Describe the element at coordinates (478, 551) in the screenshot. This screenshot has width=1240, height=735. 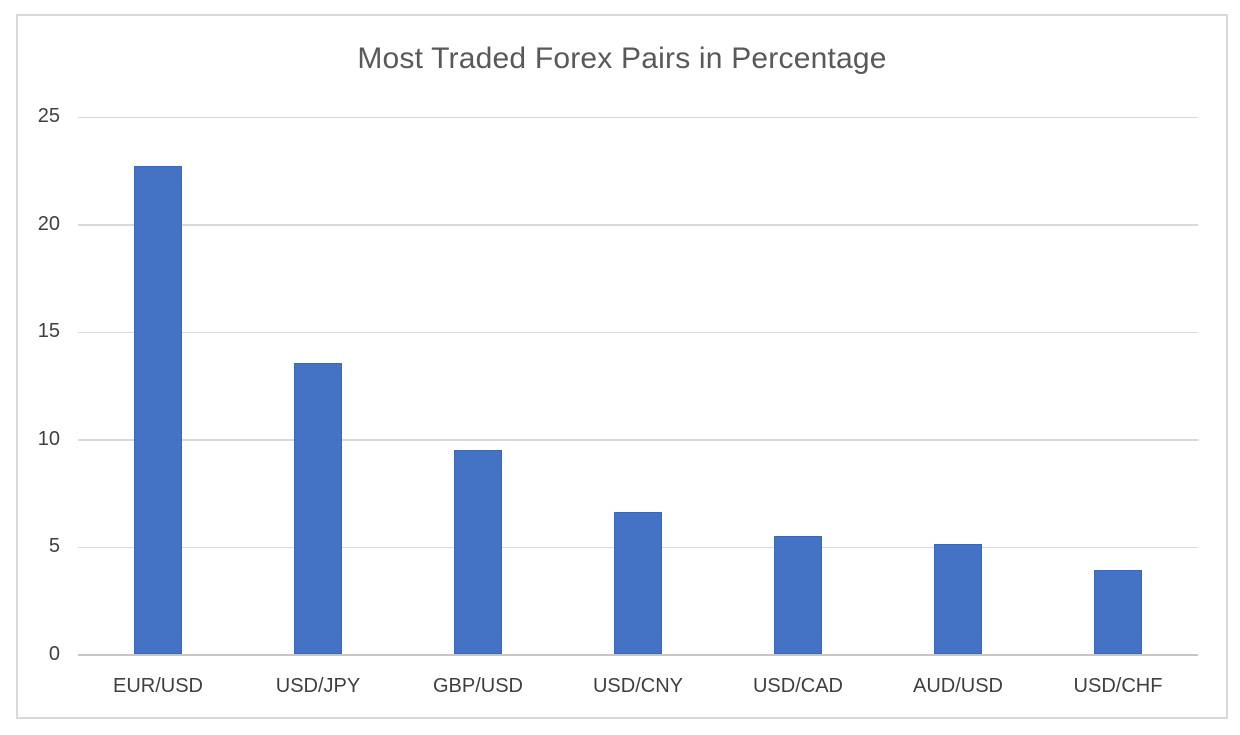
I see `bar-gbp-usd` at that location.